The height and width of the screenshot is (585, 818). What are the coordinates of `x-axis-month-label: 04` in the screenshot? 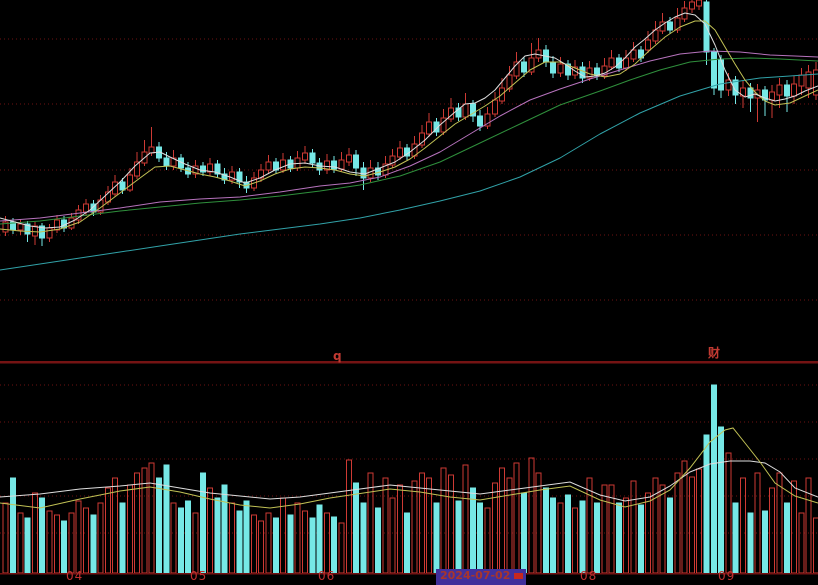 It's located at (74, 576).